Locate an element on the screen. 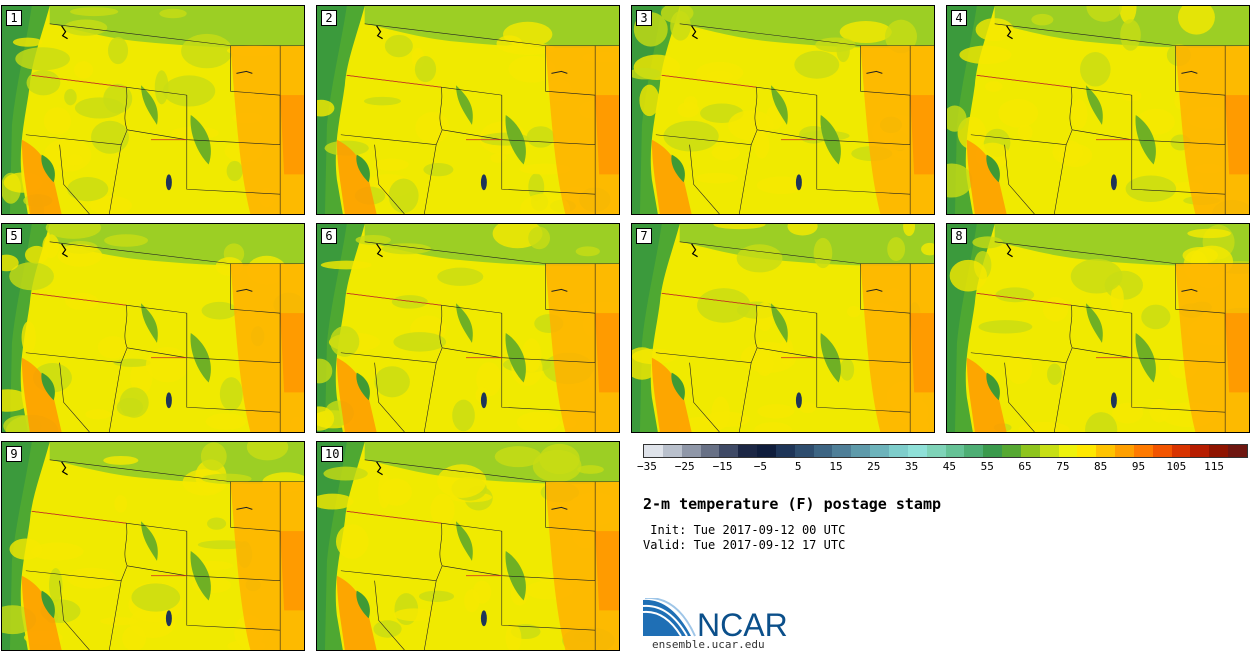 The image size is (1260, 653). panel-number: 1 is located at coordinates (14, 18).